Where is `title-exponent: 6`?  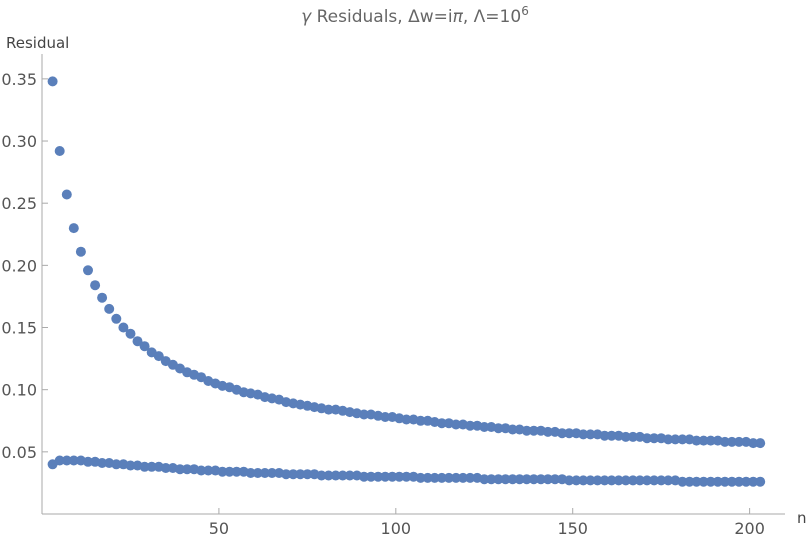
title-exponent: 6 is located at coordinates (525, 11).